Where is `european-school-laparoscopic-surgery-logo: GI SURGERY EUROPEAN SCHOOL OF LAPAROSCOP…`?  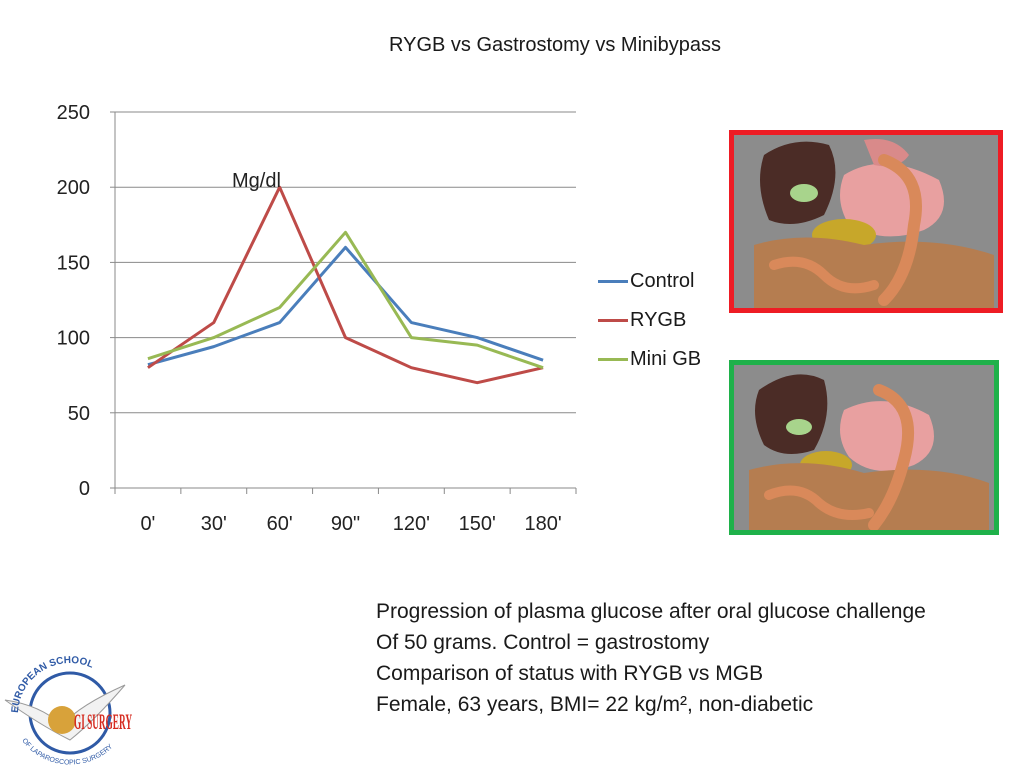 european-school-laparoscopic-surgery-logo: GI SURGERY EUROPEAN SCHOOL OF LAPAROSCOP… is located at coordinates (68, 711).